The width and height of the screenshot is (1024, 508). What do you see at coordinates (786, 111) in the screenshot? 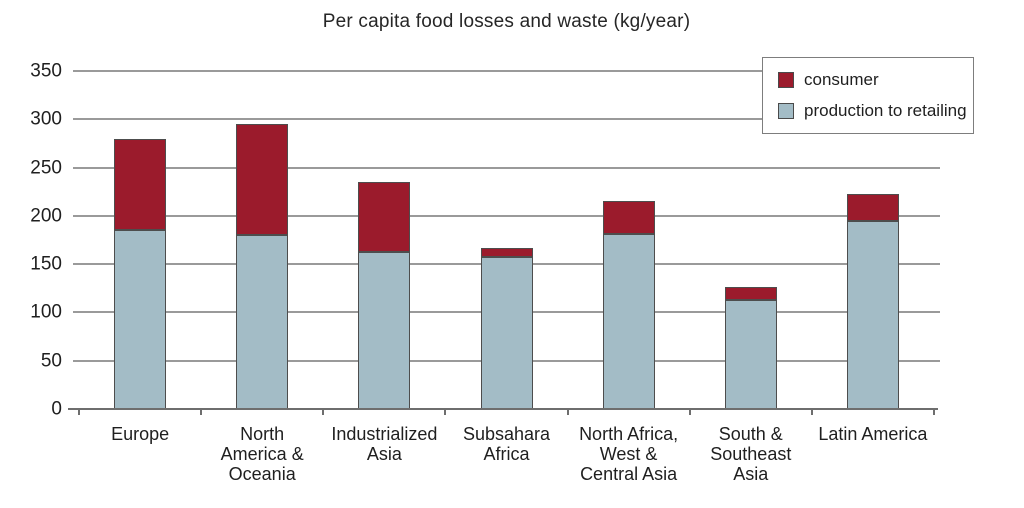
I see `legend-swatch-production-to-retailing-icon` at bounding box center [786, 111].